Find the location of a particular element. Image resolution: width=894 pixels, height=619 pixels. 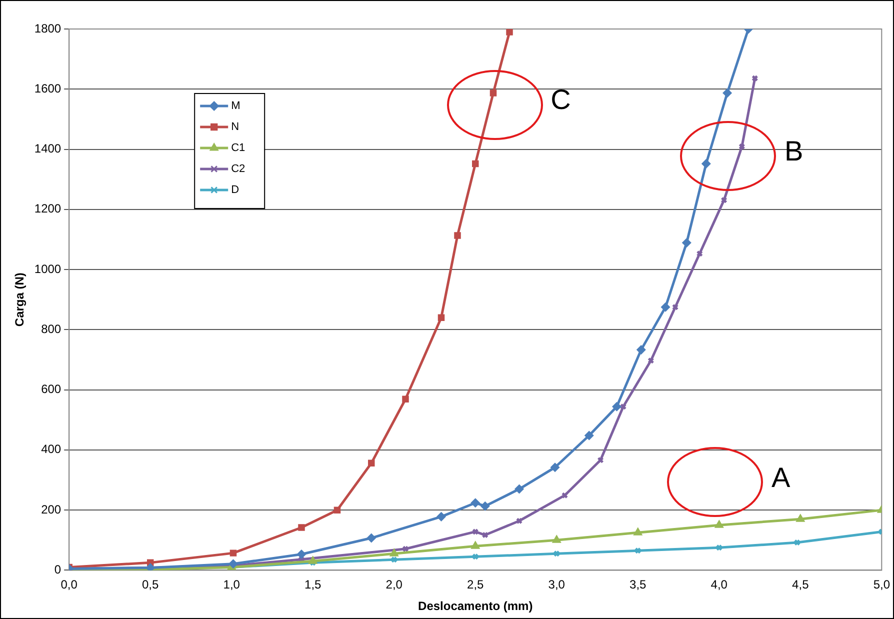

y-tick-label: 600 is located at coordinates (51, 389).